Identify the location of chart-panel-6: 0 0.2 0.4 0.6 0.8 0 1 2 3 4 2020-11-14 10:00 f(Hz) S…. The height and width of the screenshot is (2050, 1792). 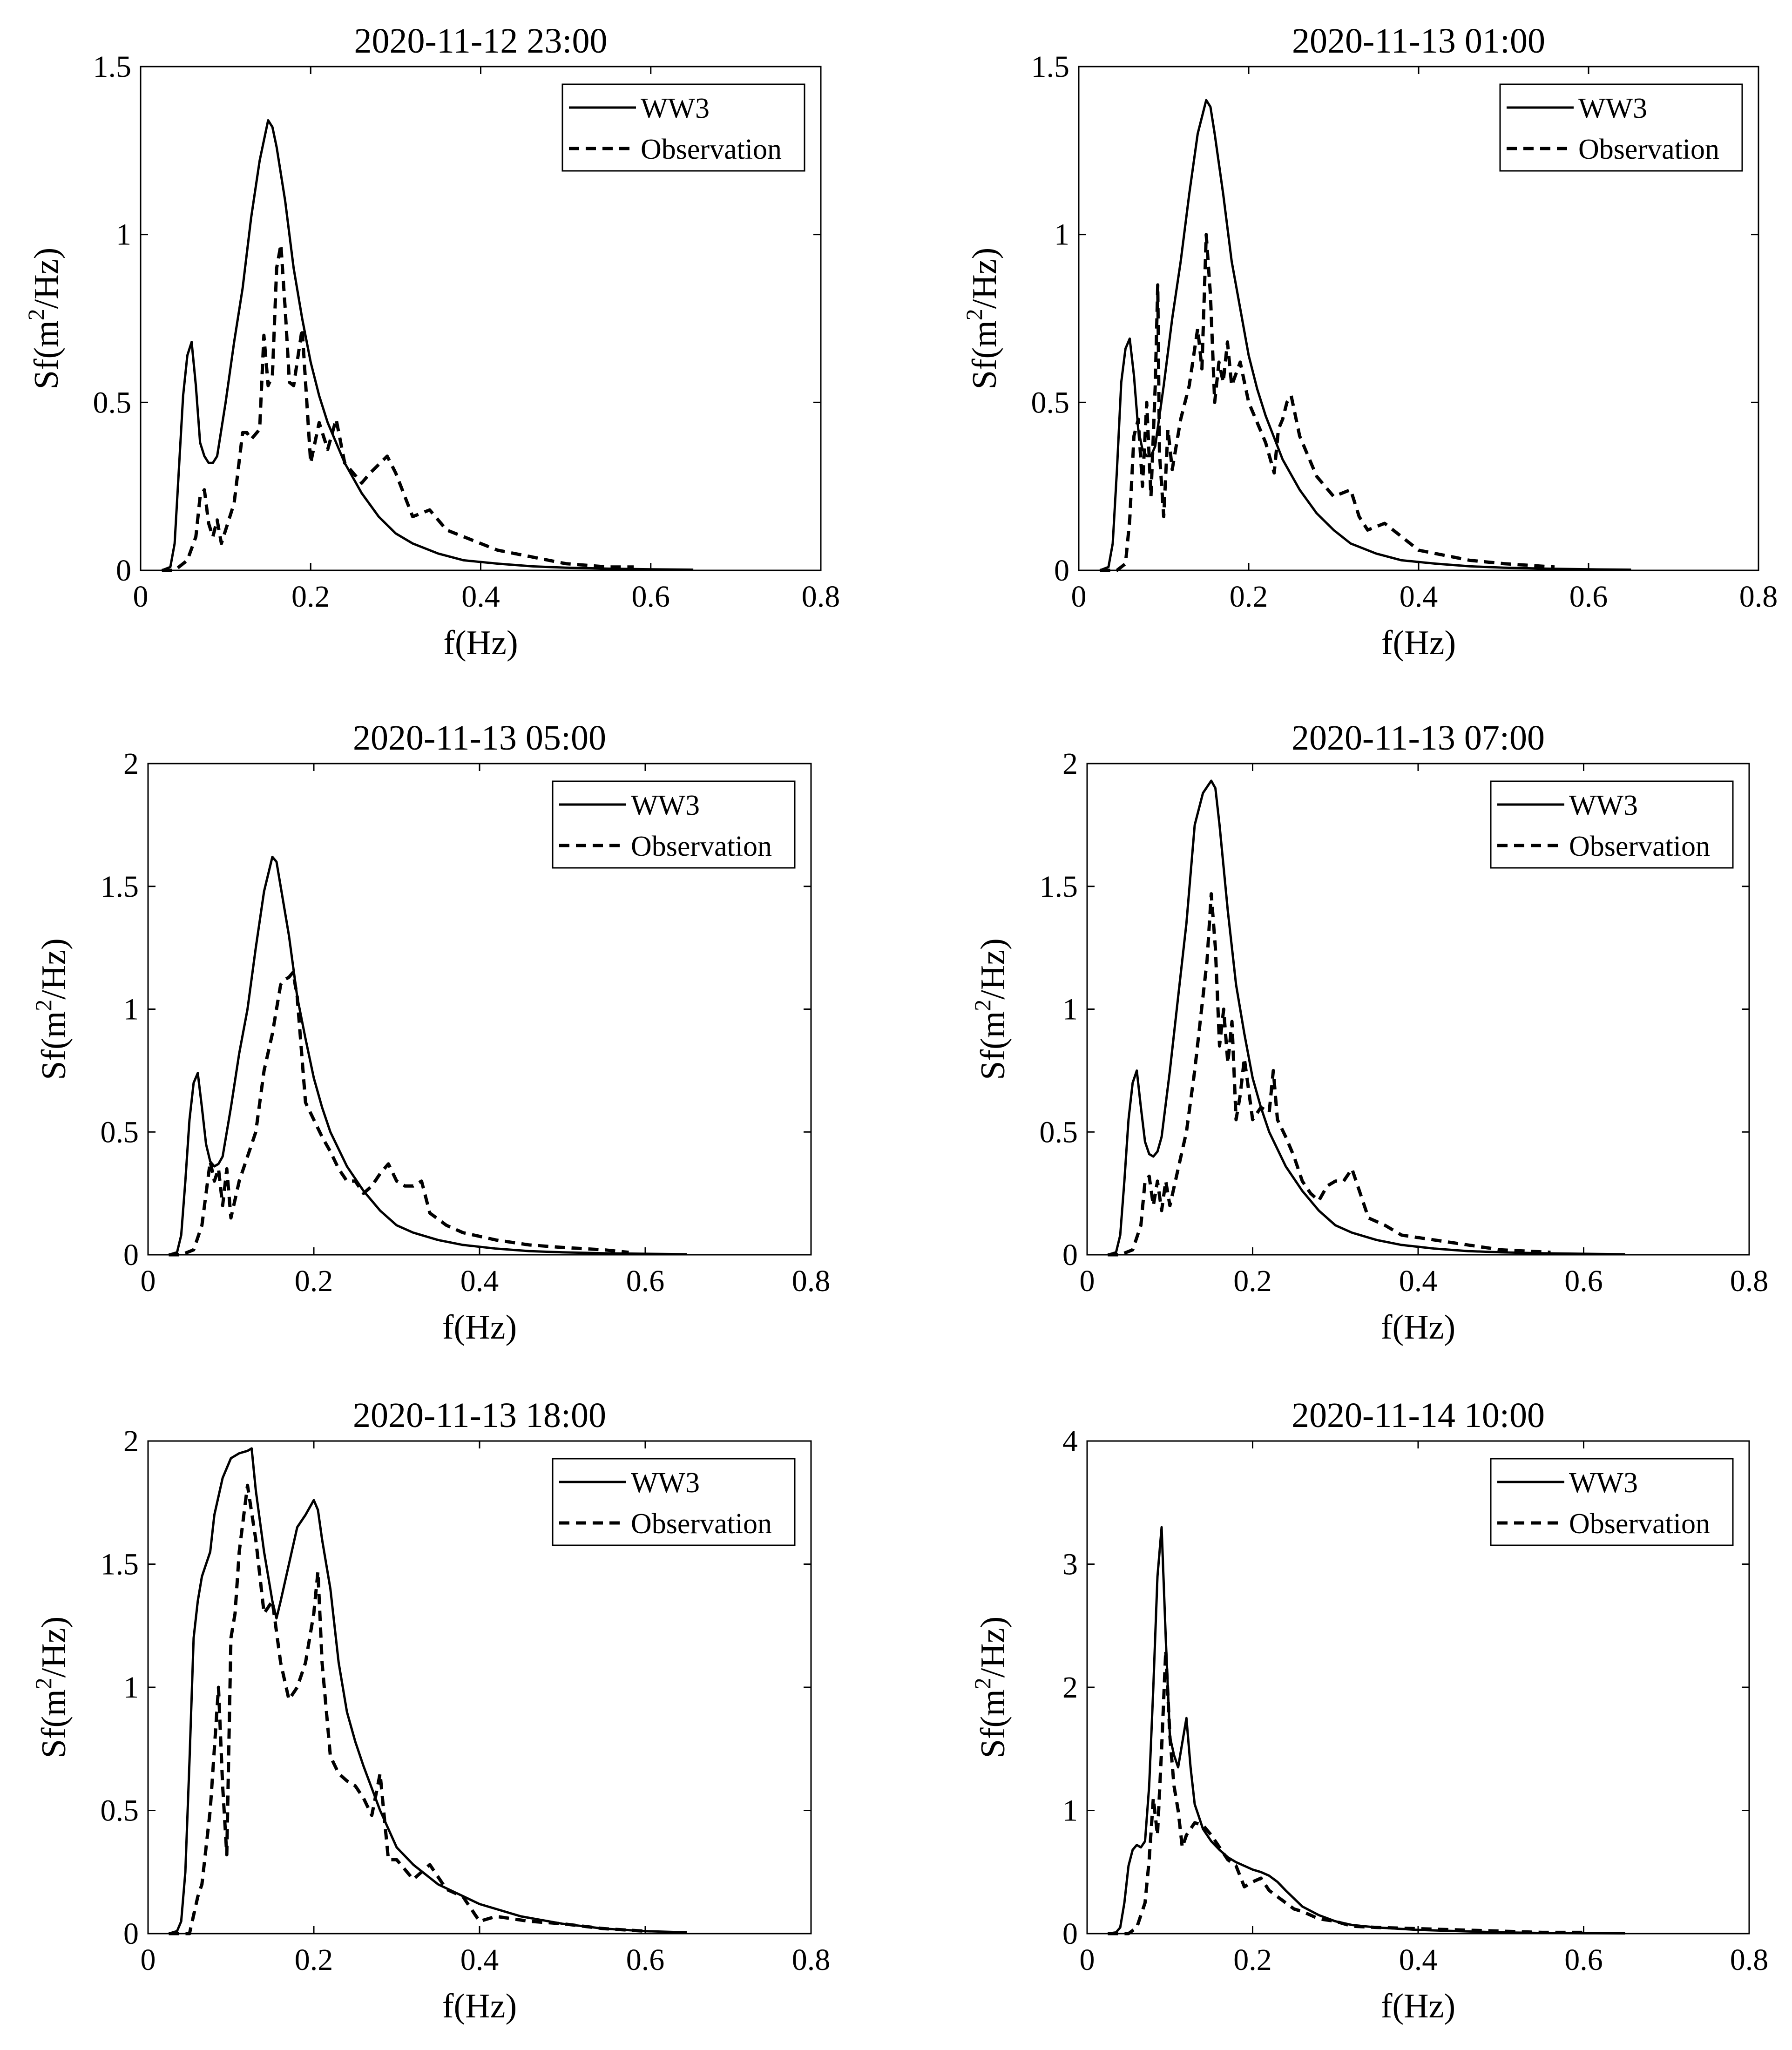
(1368, 1711).